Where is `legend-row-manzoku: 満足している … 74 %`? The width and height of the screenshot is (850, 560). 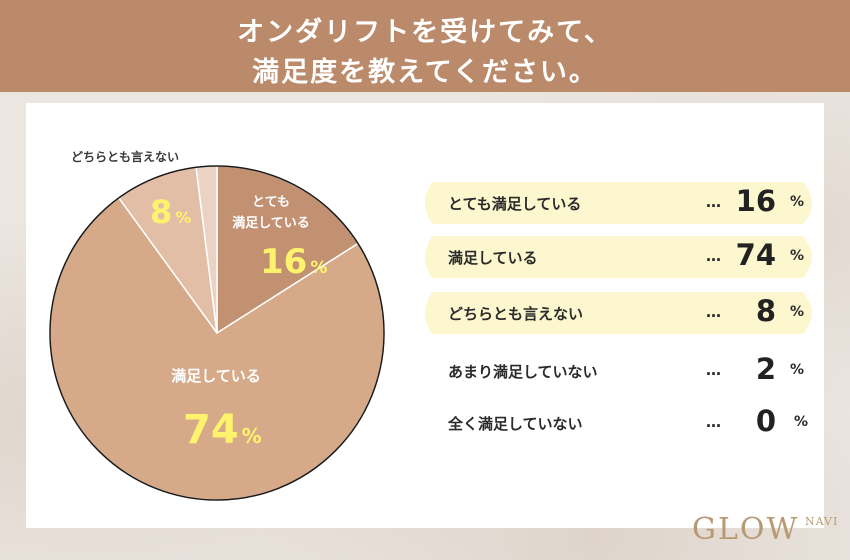 legend-row-manzoku: 満足している … 74 % is located at coordinates (619, 257).